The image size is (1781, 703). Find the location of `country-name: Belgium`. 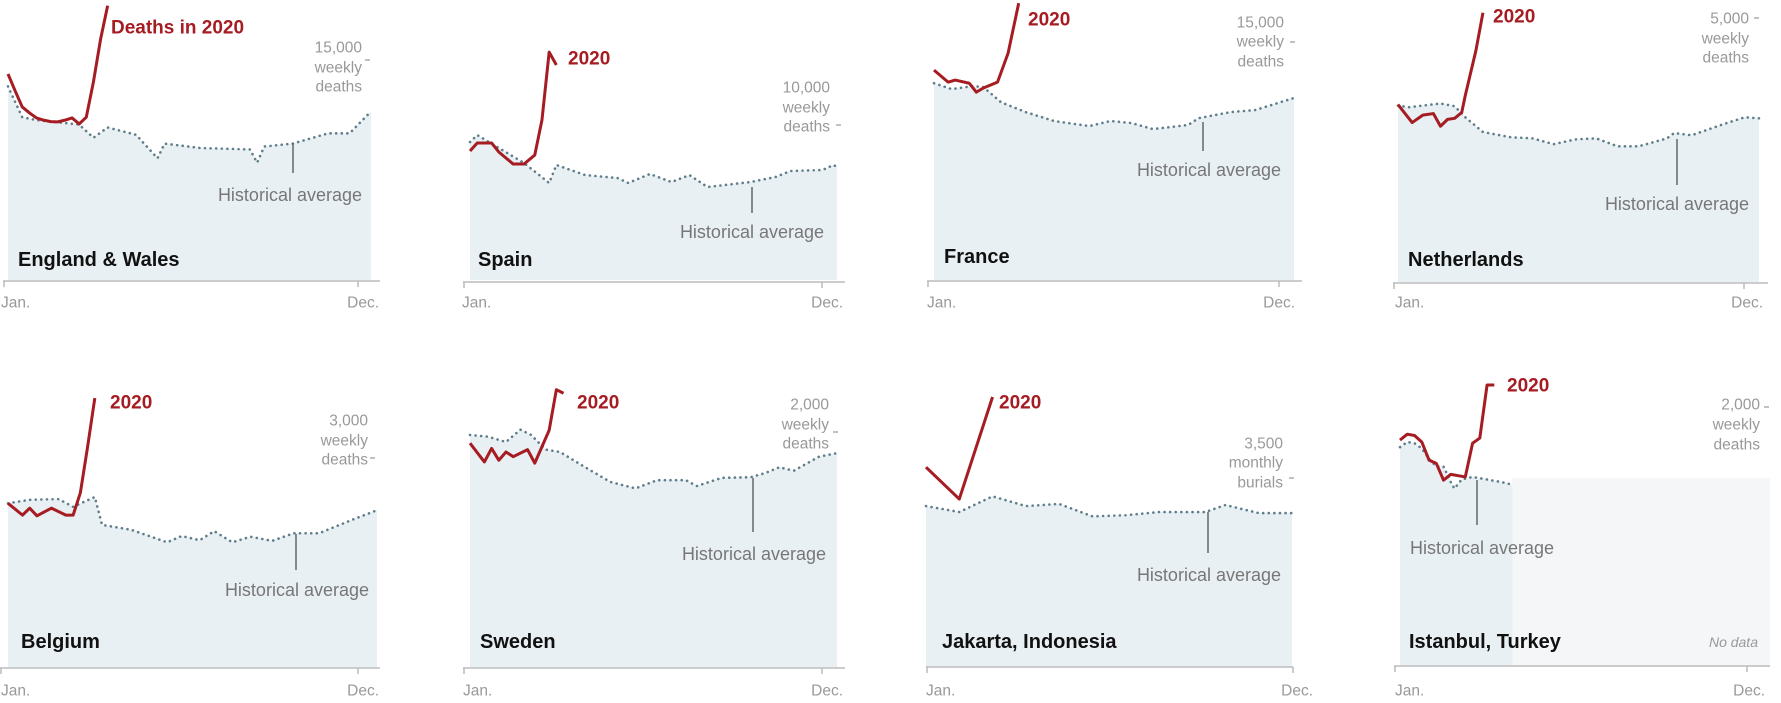

country-name: Belgium is located at coordinates (60, 642).